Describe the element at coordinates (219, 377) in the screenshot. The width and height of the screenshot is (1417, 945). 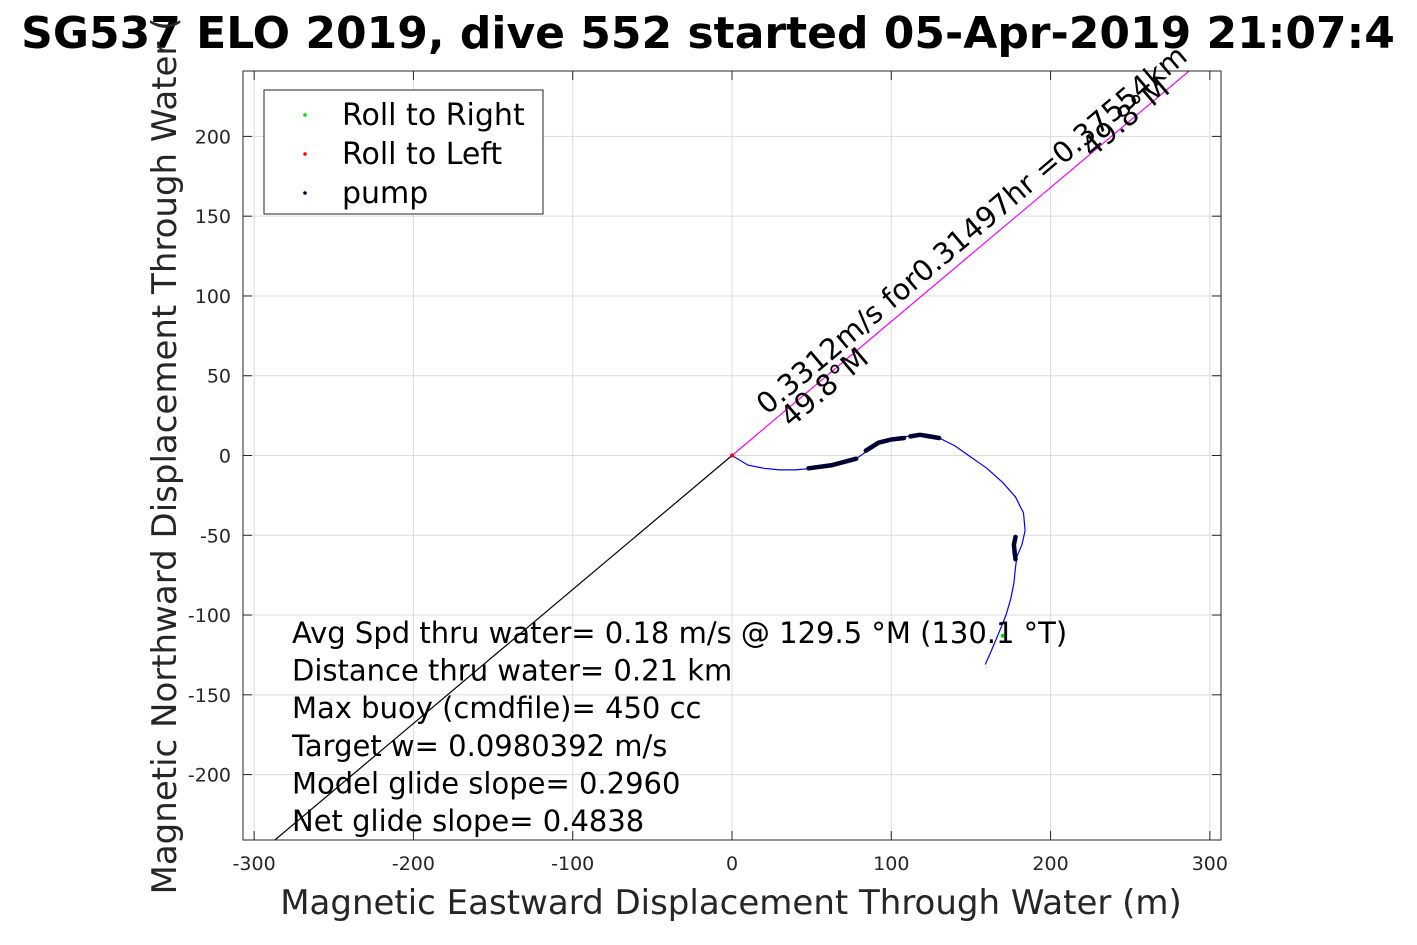
I see `y-tick-label: 50` at that location.